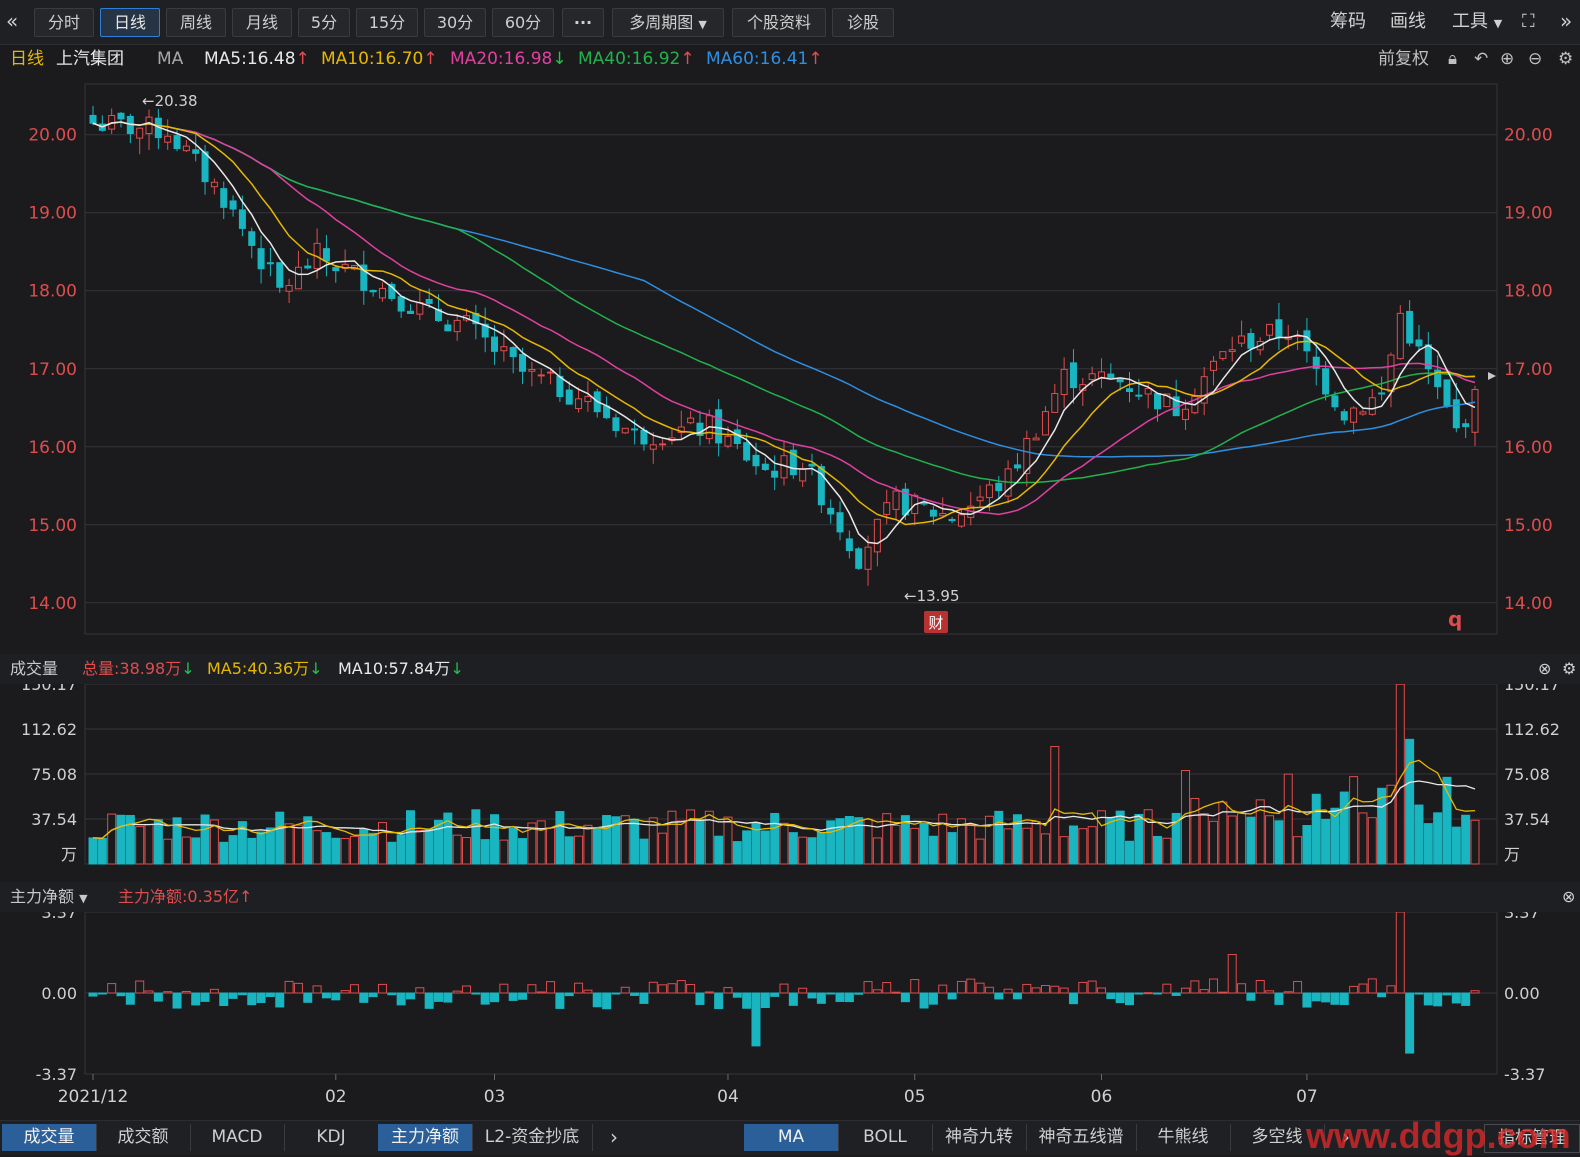 This screenshot has height=1157, width=1580. What do you see at coordinates (387, 22) in the screenshot?
I see `period-tab: 15分` at bounding box center [387, 22].